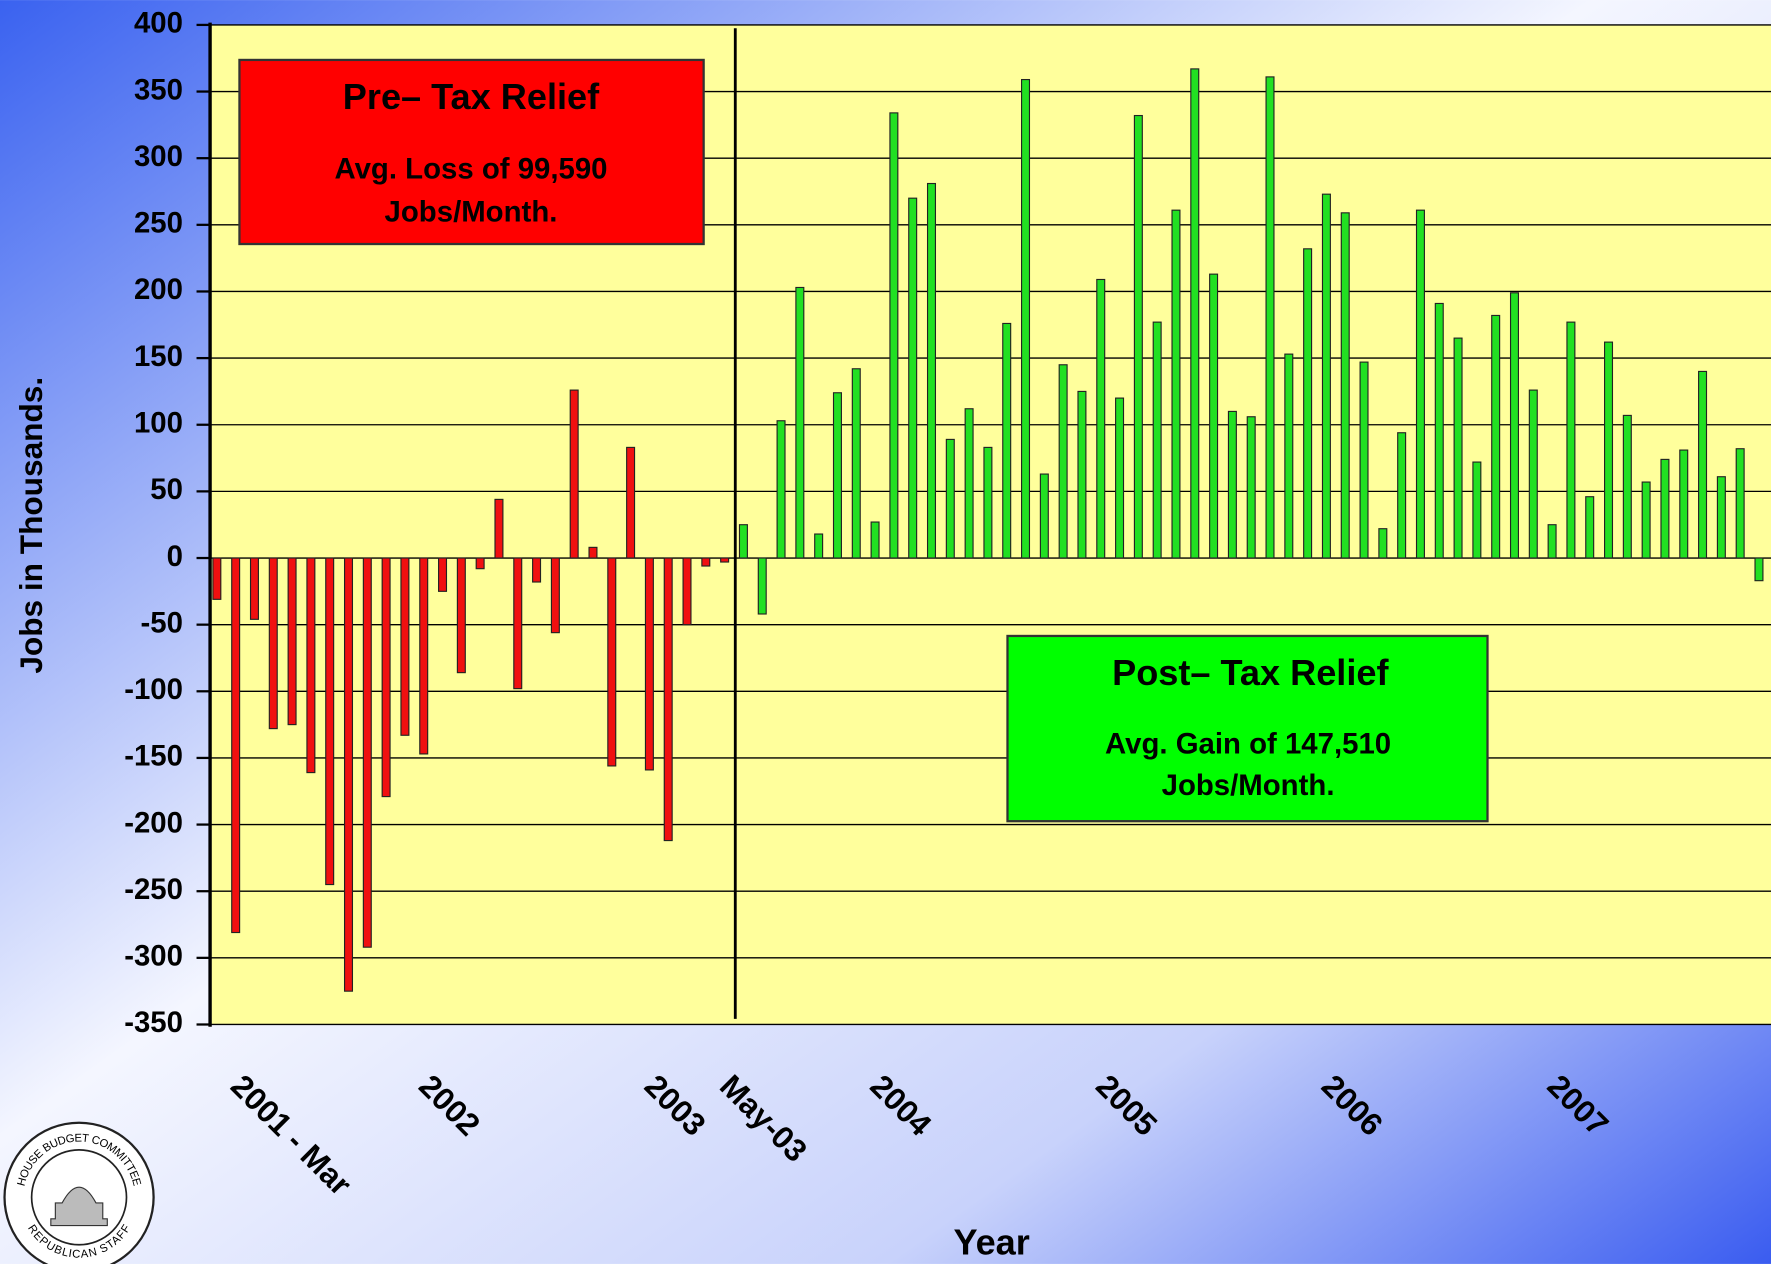  What do you see at coordinates (158, 89) in the screenshot?
I see `y-tick-label: 350` at bounding box center [158, 89].